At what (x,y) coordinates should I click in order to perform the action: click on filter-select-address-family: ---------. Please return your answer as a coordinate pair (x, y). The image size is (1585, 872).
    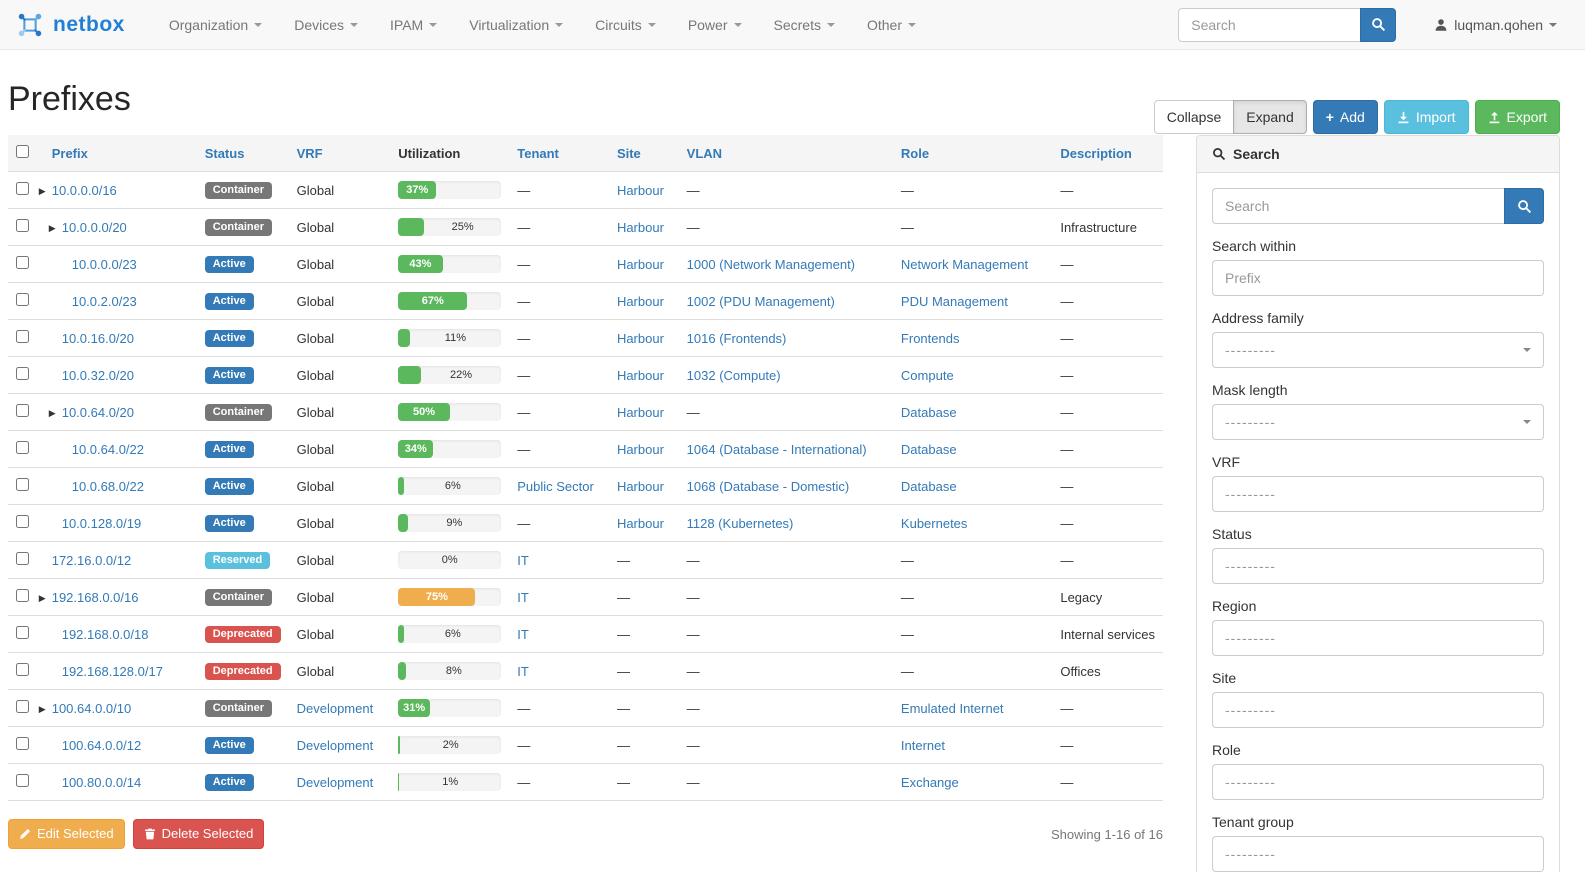
    Looking at the image, I should click on (1378, 350).